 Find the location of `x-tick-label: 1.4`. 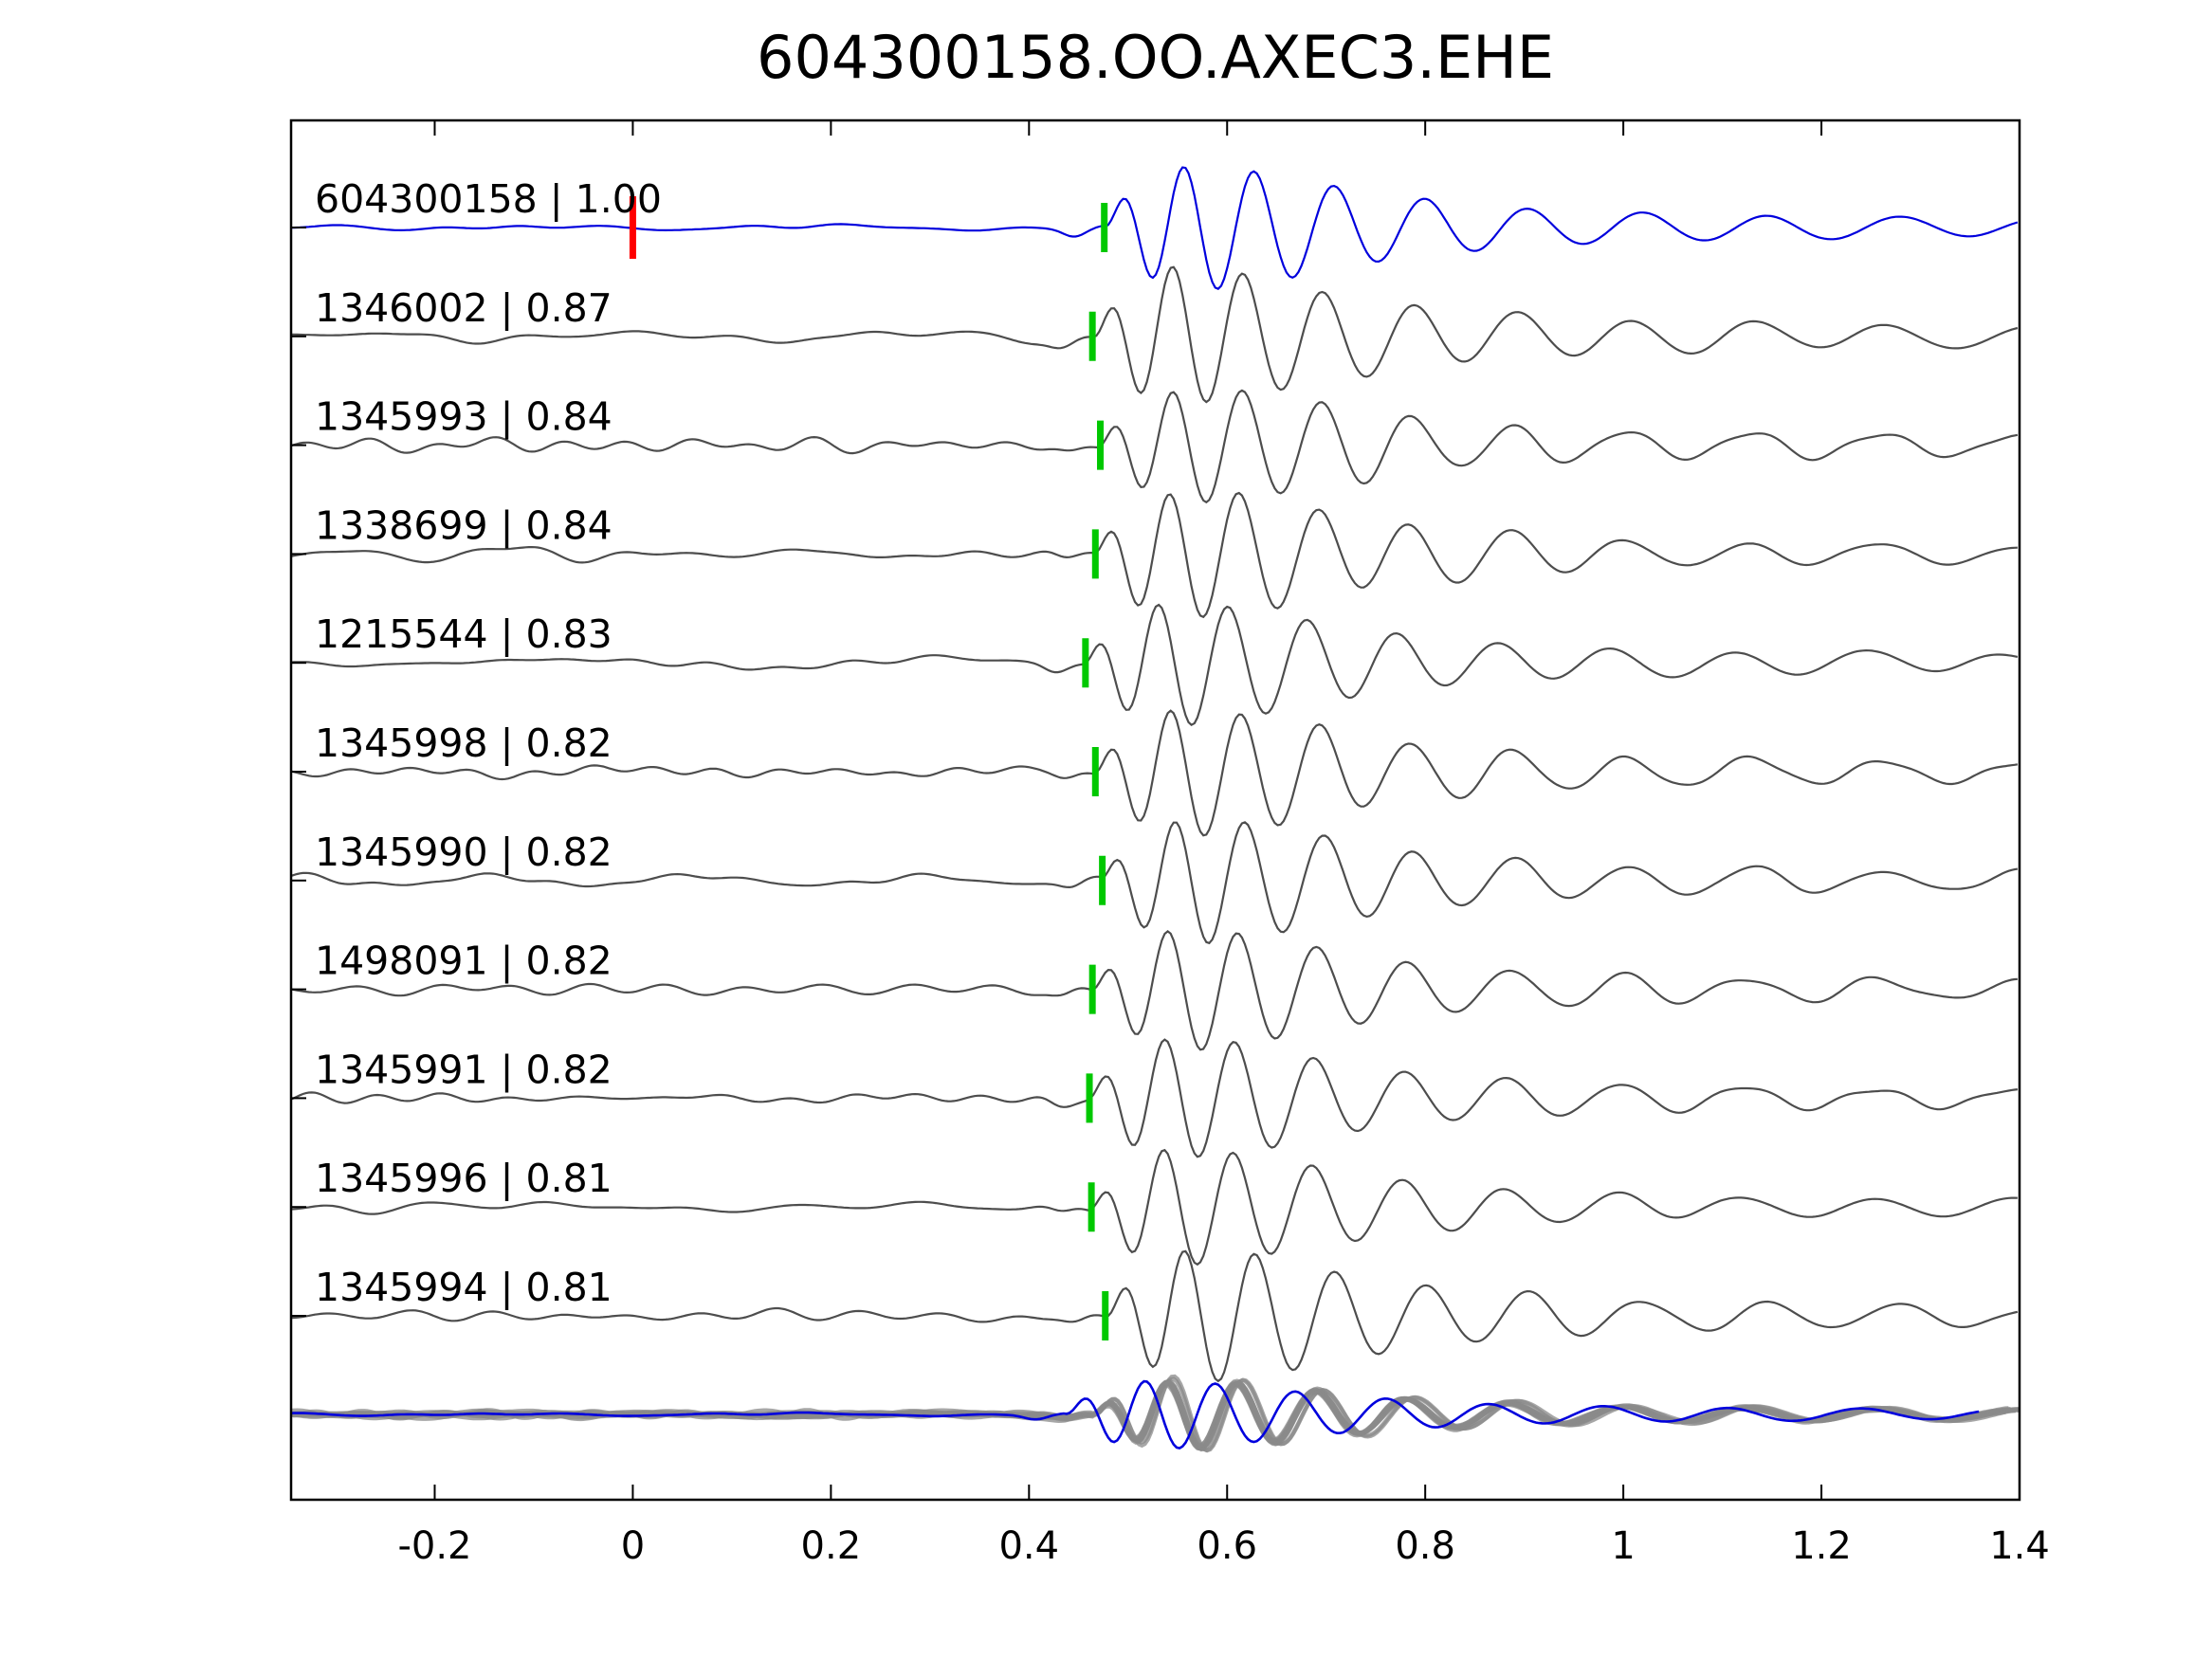

x-tick-label: 1.4 is located at coordinates (2019, 1546).